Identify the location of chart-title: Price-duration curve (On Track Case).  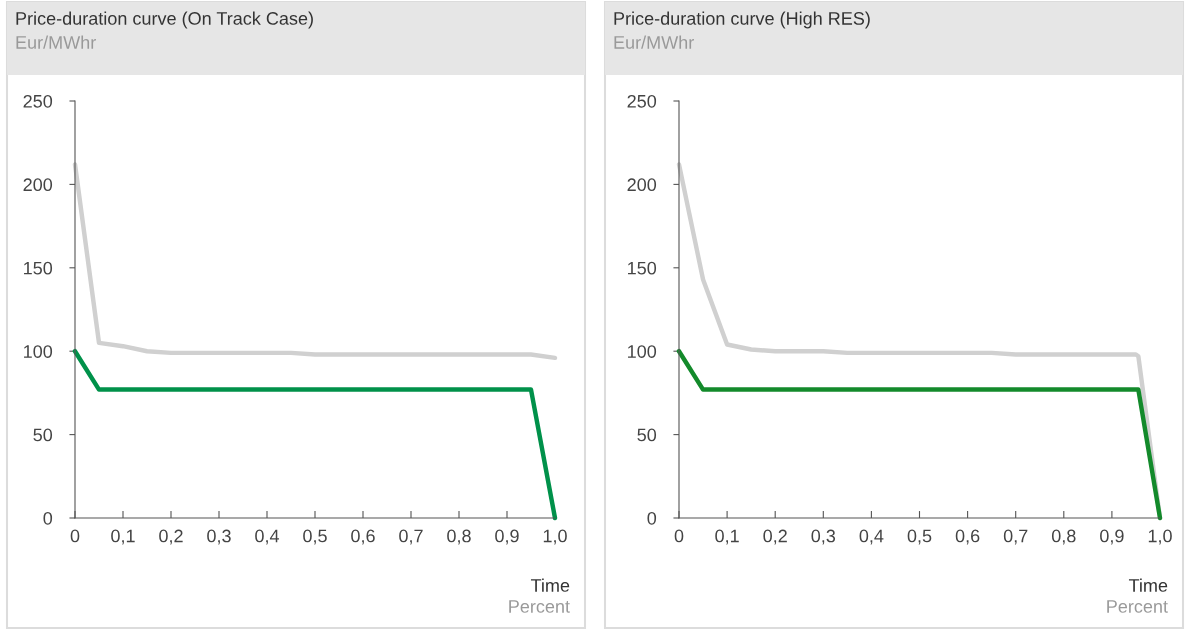
(164, 20).